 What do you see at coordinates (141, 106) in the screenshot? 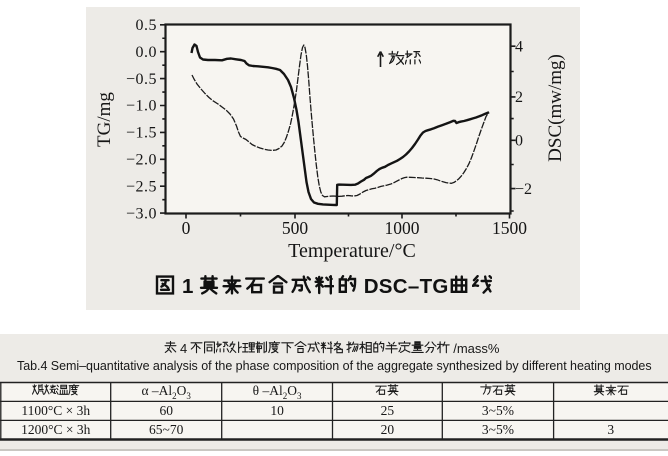
I see `svg-text: −1.0` at bounding box center [141, 106].